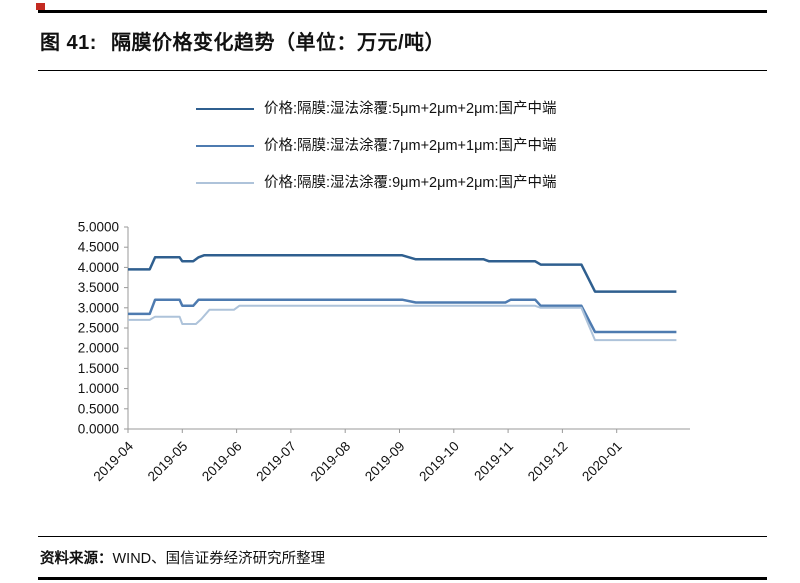 Image resolution: width=800 pixels, height=583 pixels. What do you see at coordinates (98, 287) in the screenshot?
I see `svg-text: 3.5000` at bounding box center [98, 287].